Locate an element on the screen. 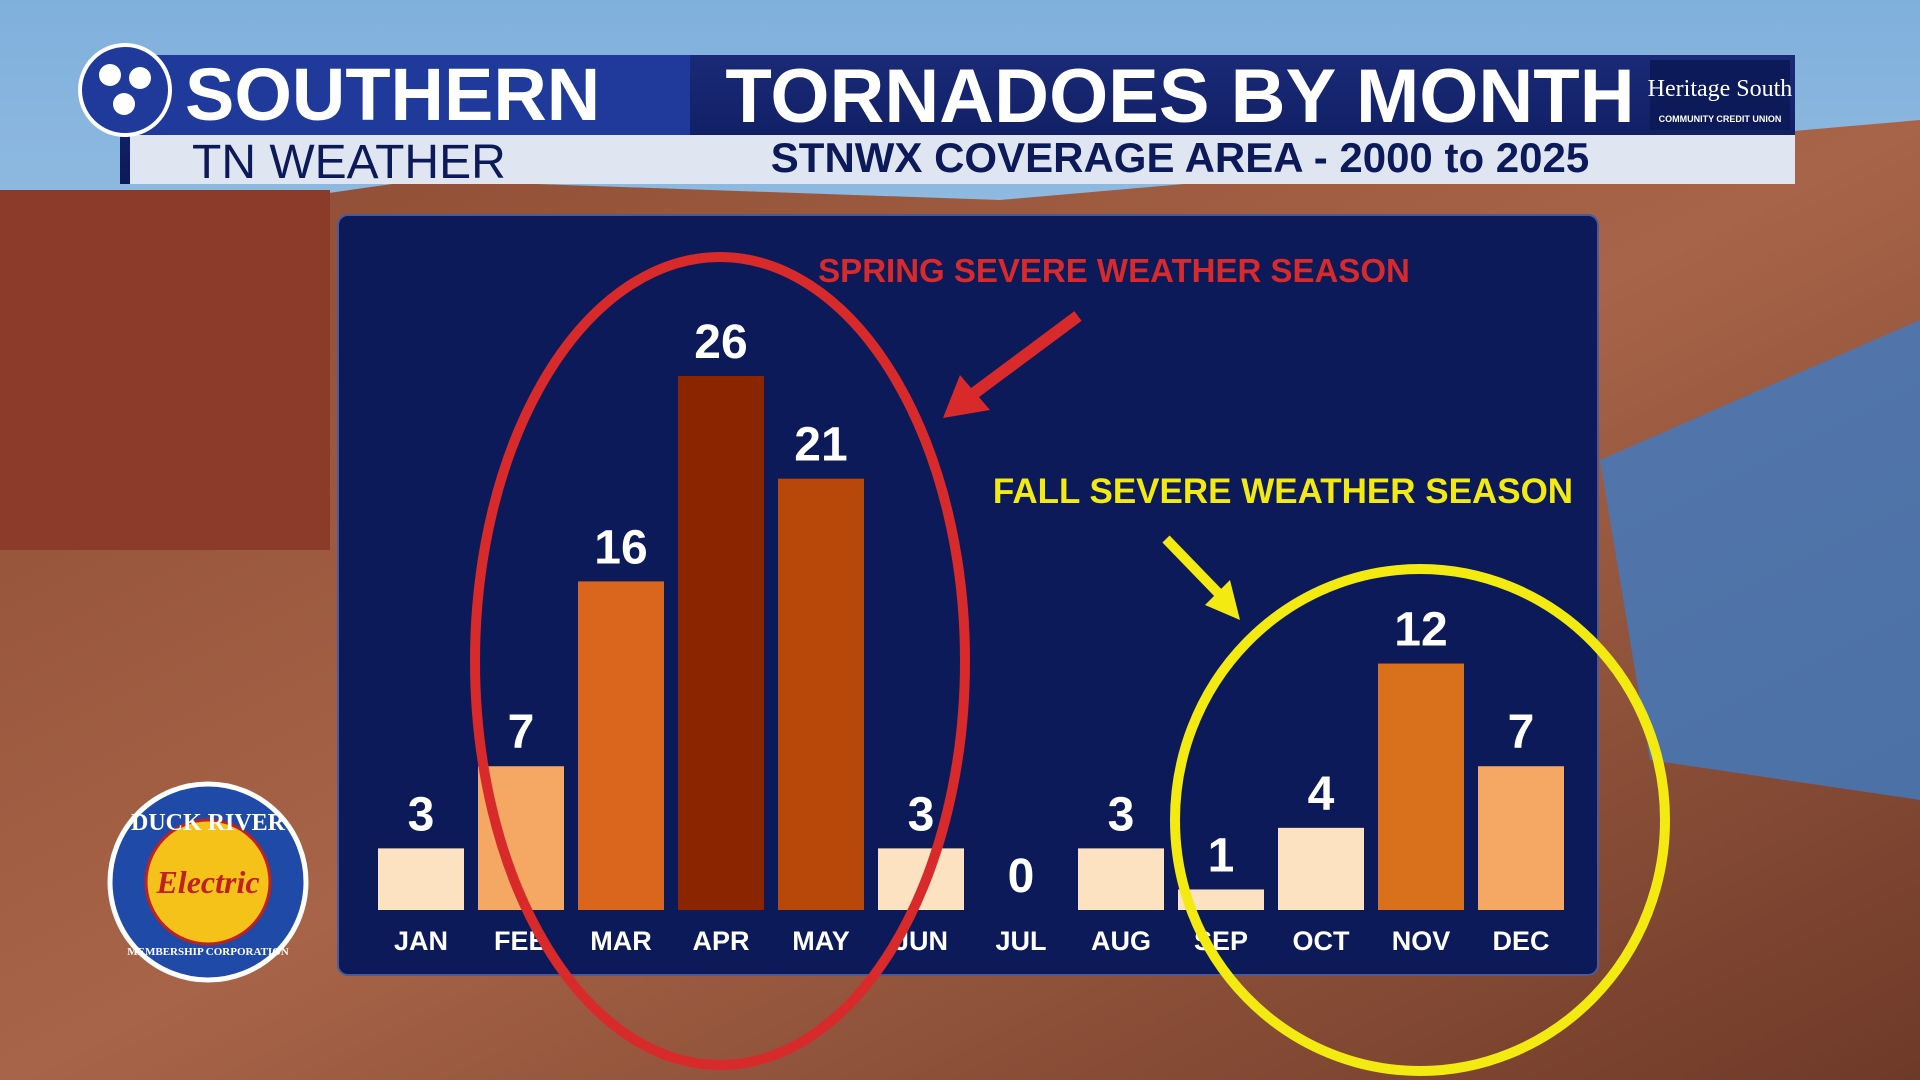  x-tick-label: MAR is located at coordinates (621, 941).